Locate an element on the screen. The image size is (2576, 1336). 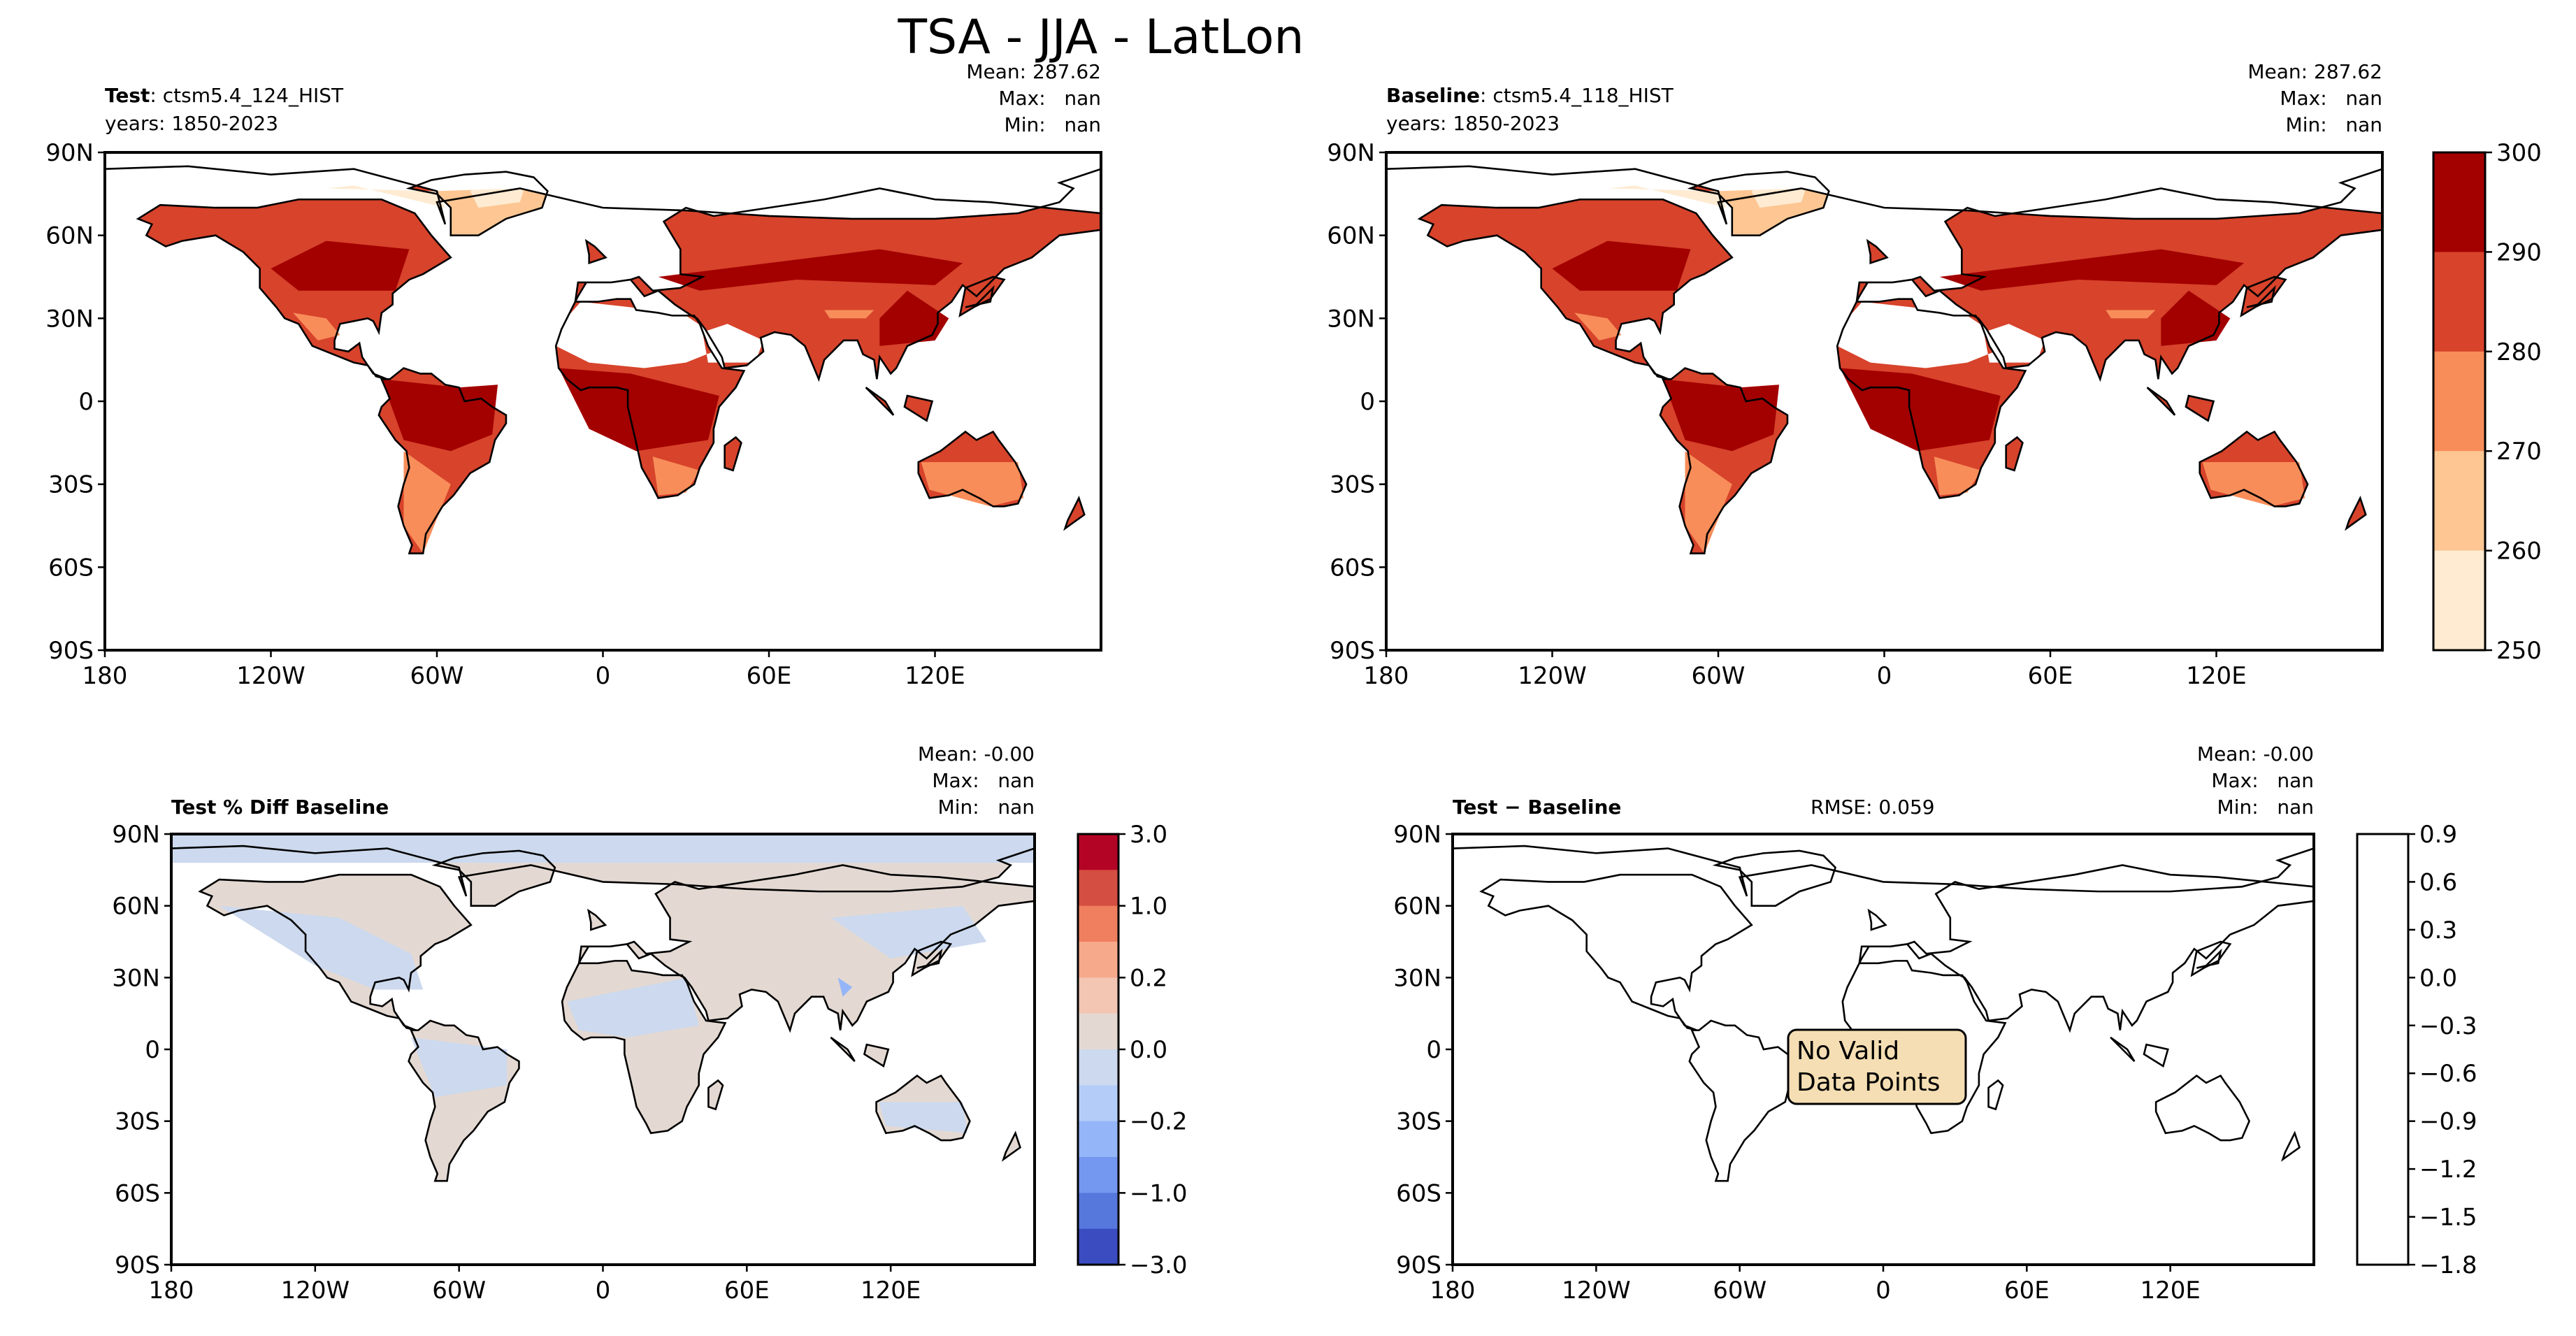
baseline-stat-min: Min: nan is located at coordinates (2334, 124).